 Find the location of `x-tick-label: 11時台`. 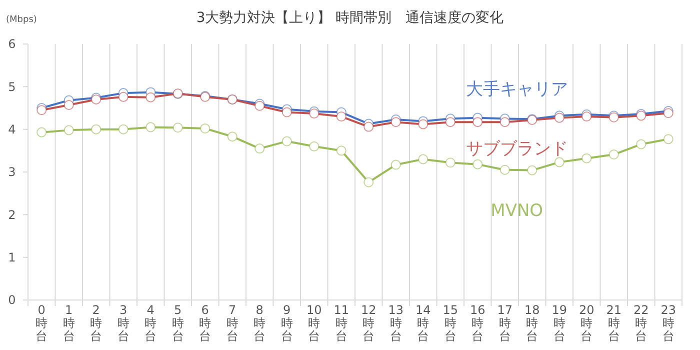

x-tick-label: 11時台 is located at coordinates (342, 323).